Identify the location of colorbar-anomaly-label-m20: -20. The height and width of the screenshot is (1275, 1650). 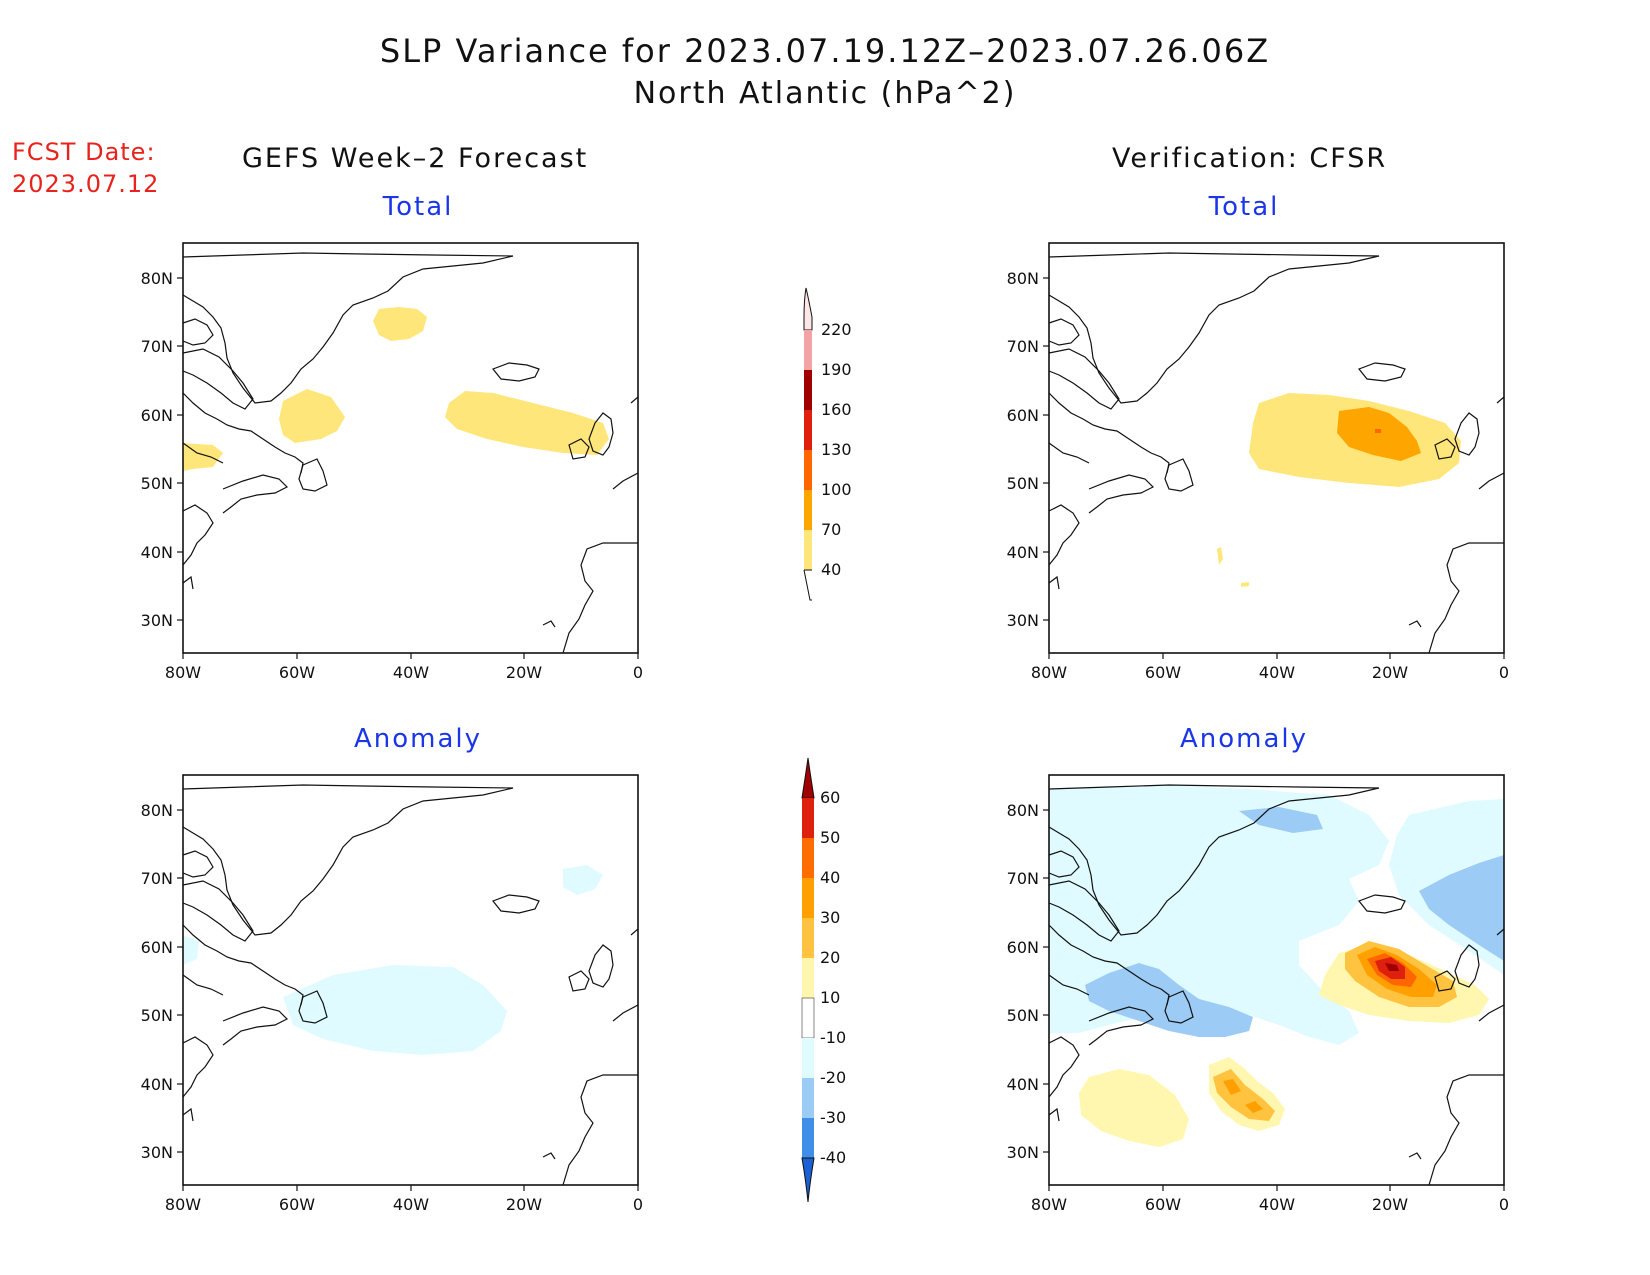
(833, 1077).